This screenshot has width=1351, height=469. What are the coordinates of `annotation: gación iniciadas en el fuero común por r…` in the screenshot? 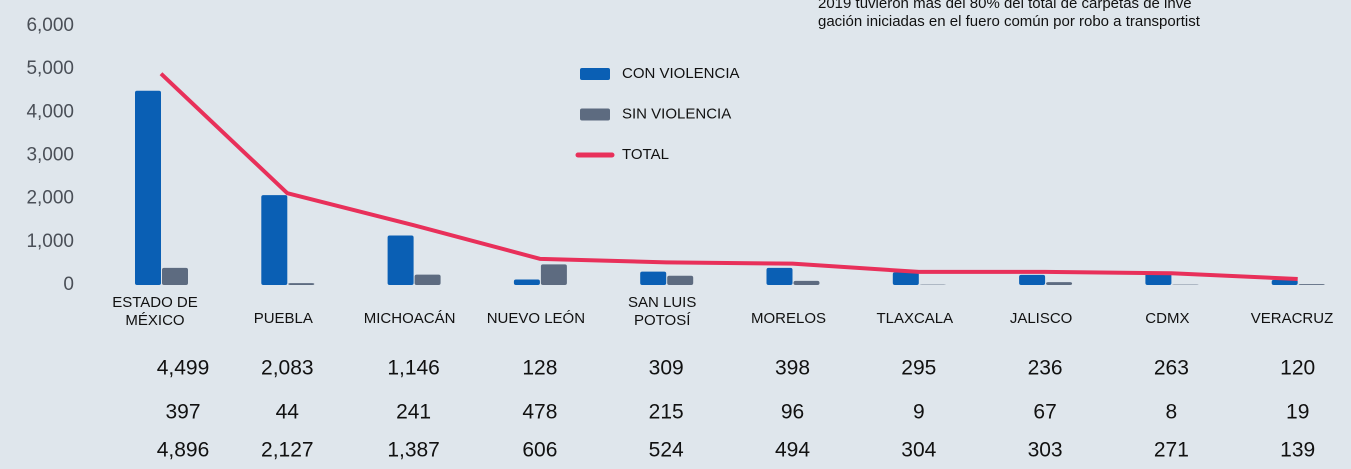 It's located at (1009, 21).